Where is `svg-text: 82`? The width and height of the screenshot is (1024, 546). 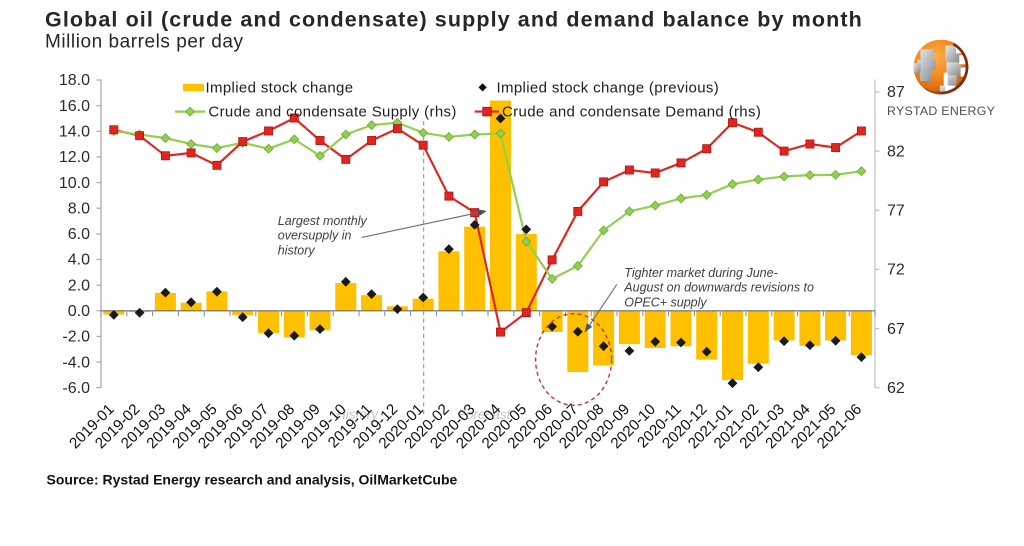 svg-text: 82 is located at coordinates (896, 151).